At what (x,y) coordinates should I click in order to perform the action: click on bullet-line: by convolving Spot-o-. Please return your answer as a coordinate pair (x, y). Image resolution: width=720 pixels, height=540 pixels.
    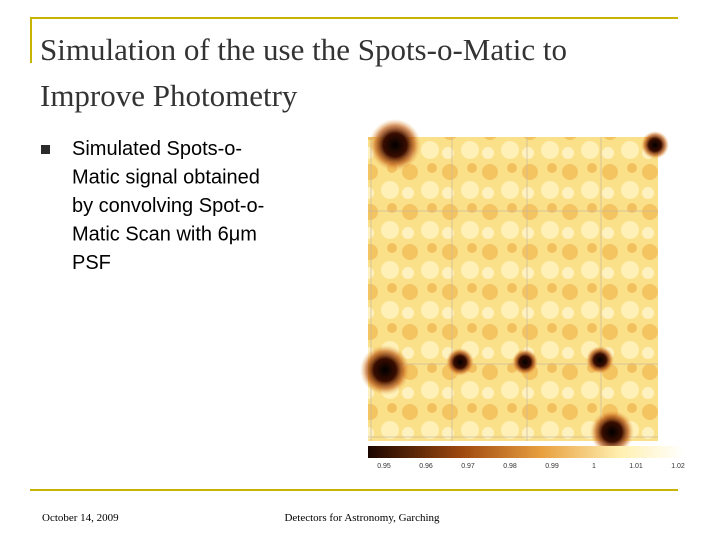
    Looking at the image, I should click on (168, 206).